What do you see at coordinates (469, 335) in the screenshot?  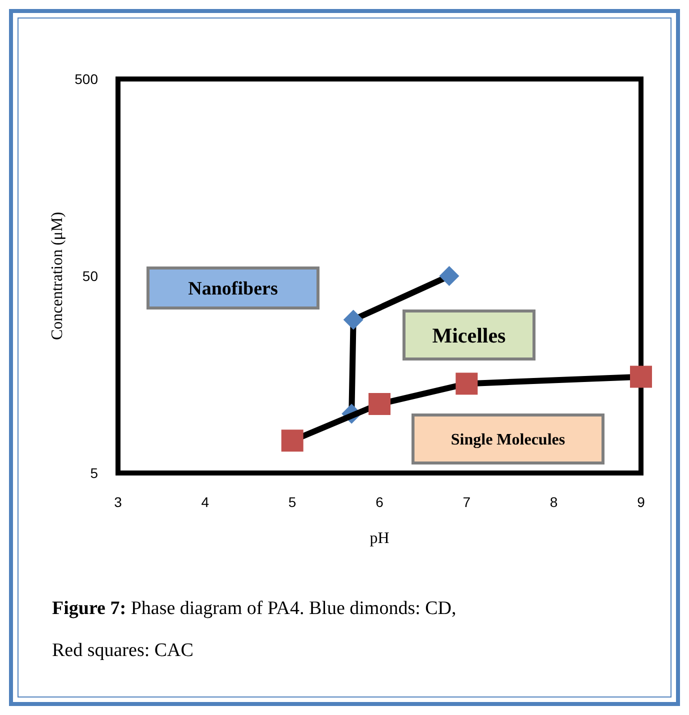 I see `annotation: Micelles` at bounding box center [469, 335].